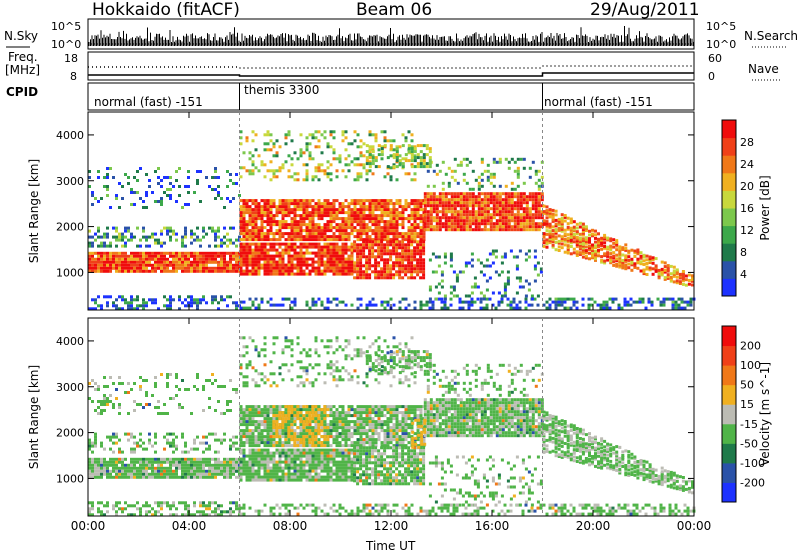  What do you see at coordinates (749, 443) in the screenshot?
I see `colorbar-tick-label: -50` at bounding box center [749, 443].